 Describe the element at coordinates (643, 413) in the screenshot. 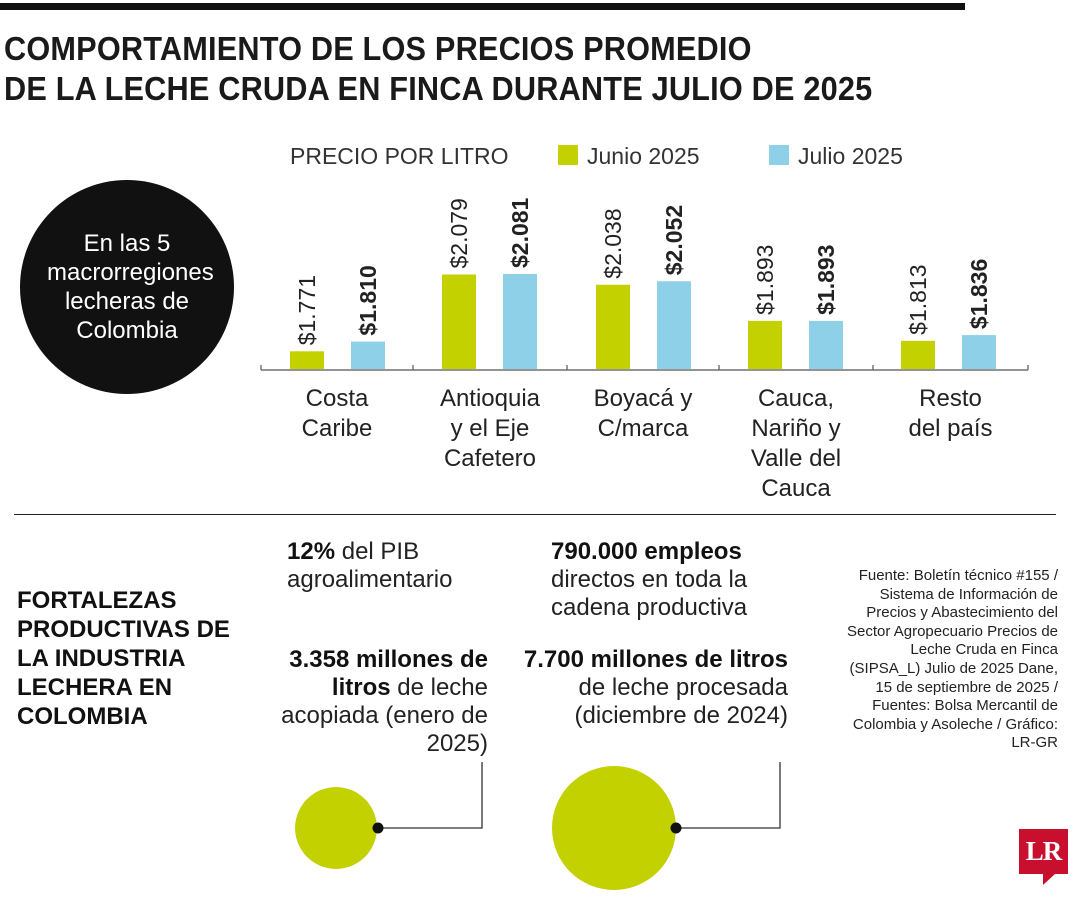

I see `category-label-3: Boyacá y C/marca` at that location.